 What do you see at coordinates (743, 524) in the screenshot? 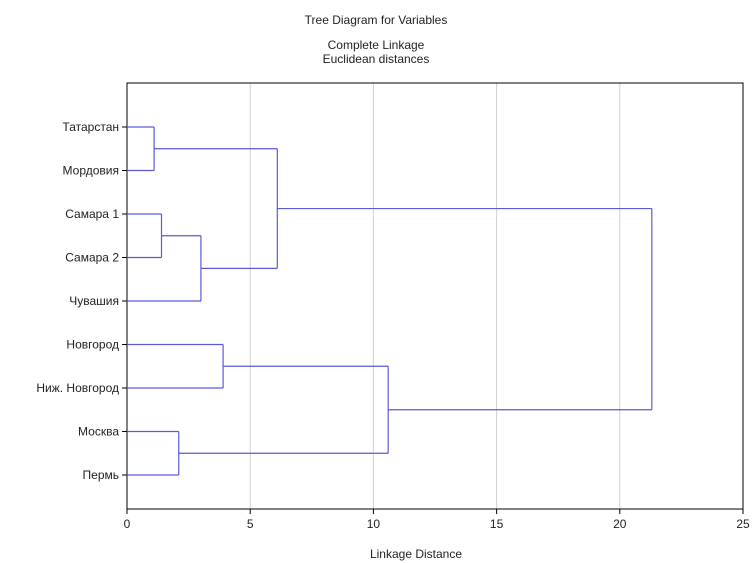
I see `x-tick-label-5: 25` at bounding box center [743, 524].